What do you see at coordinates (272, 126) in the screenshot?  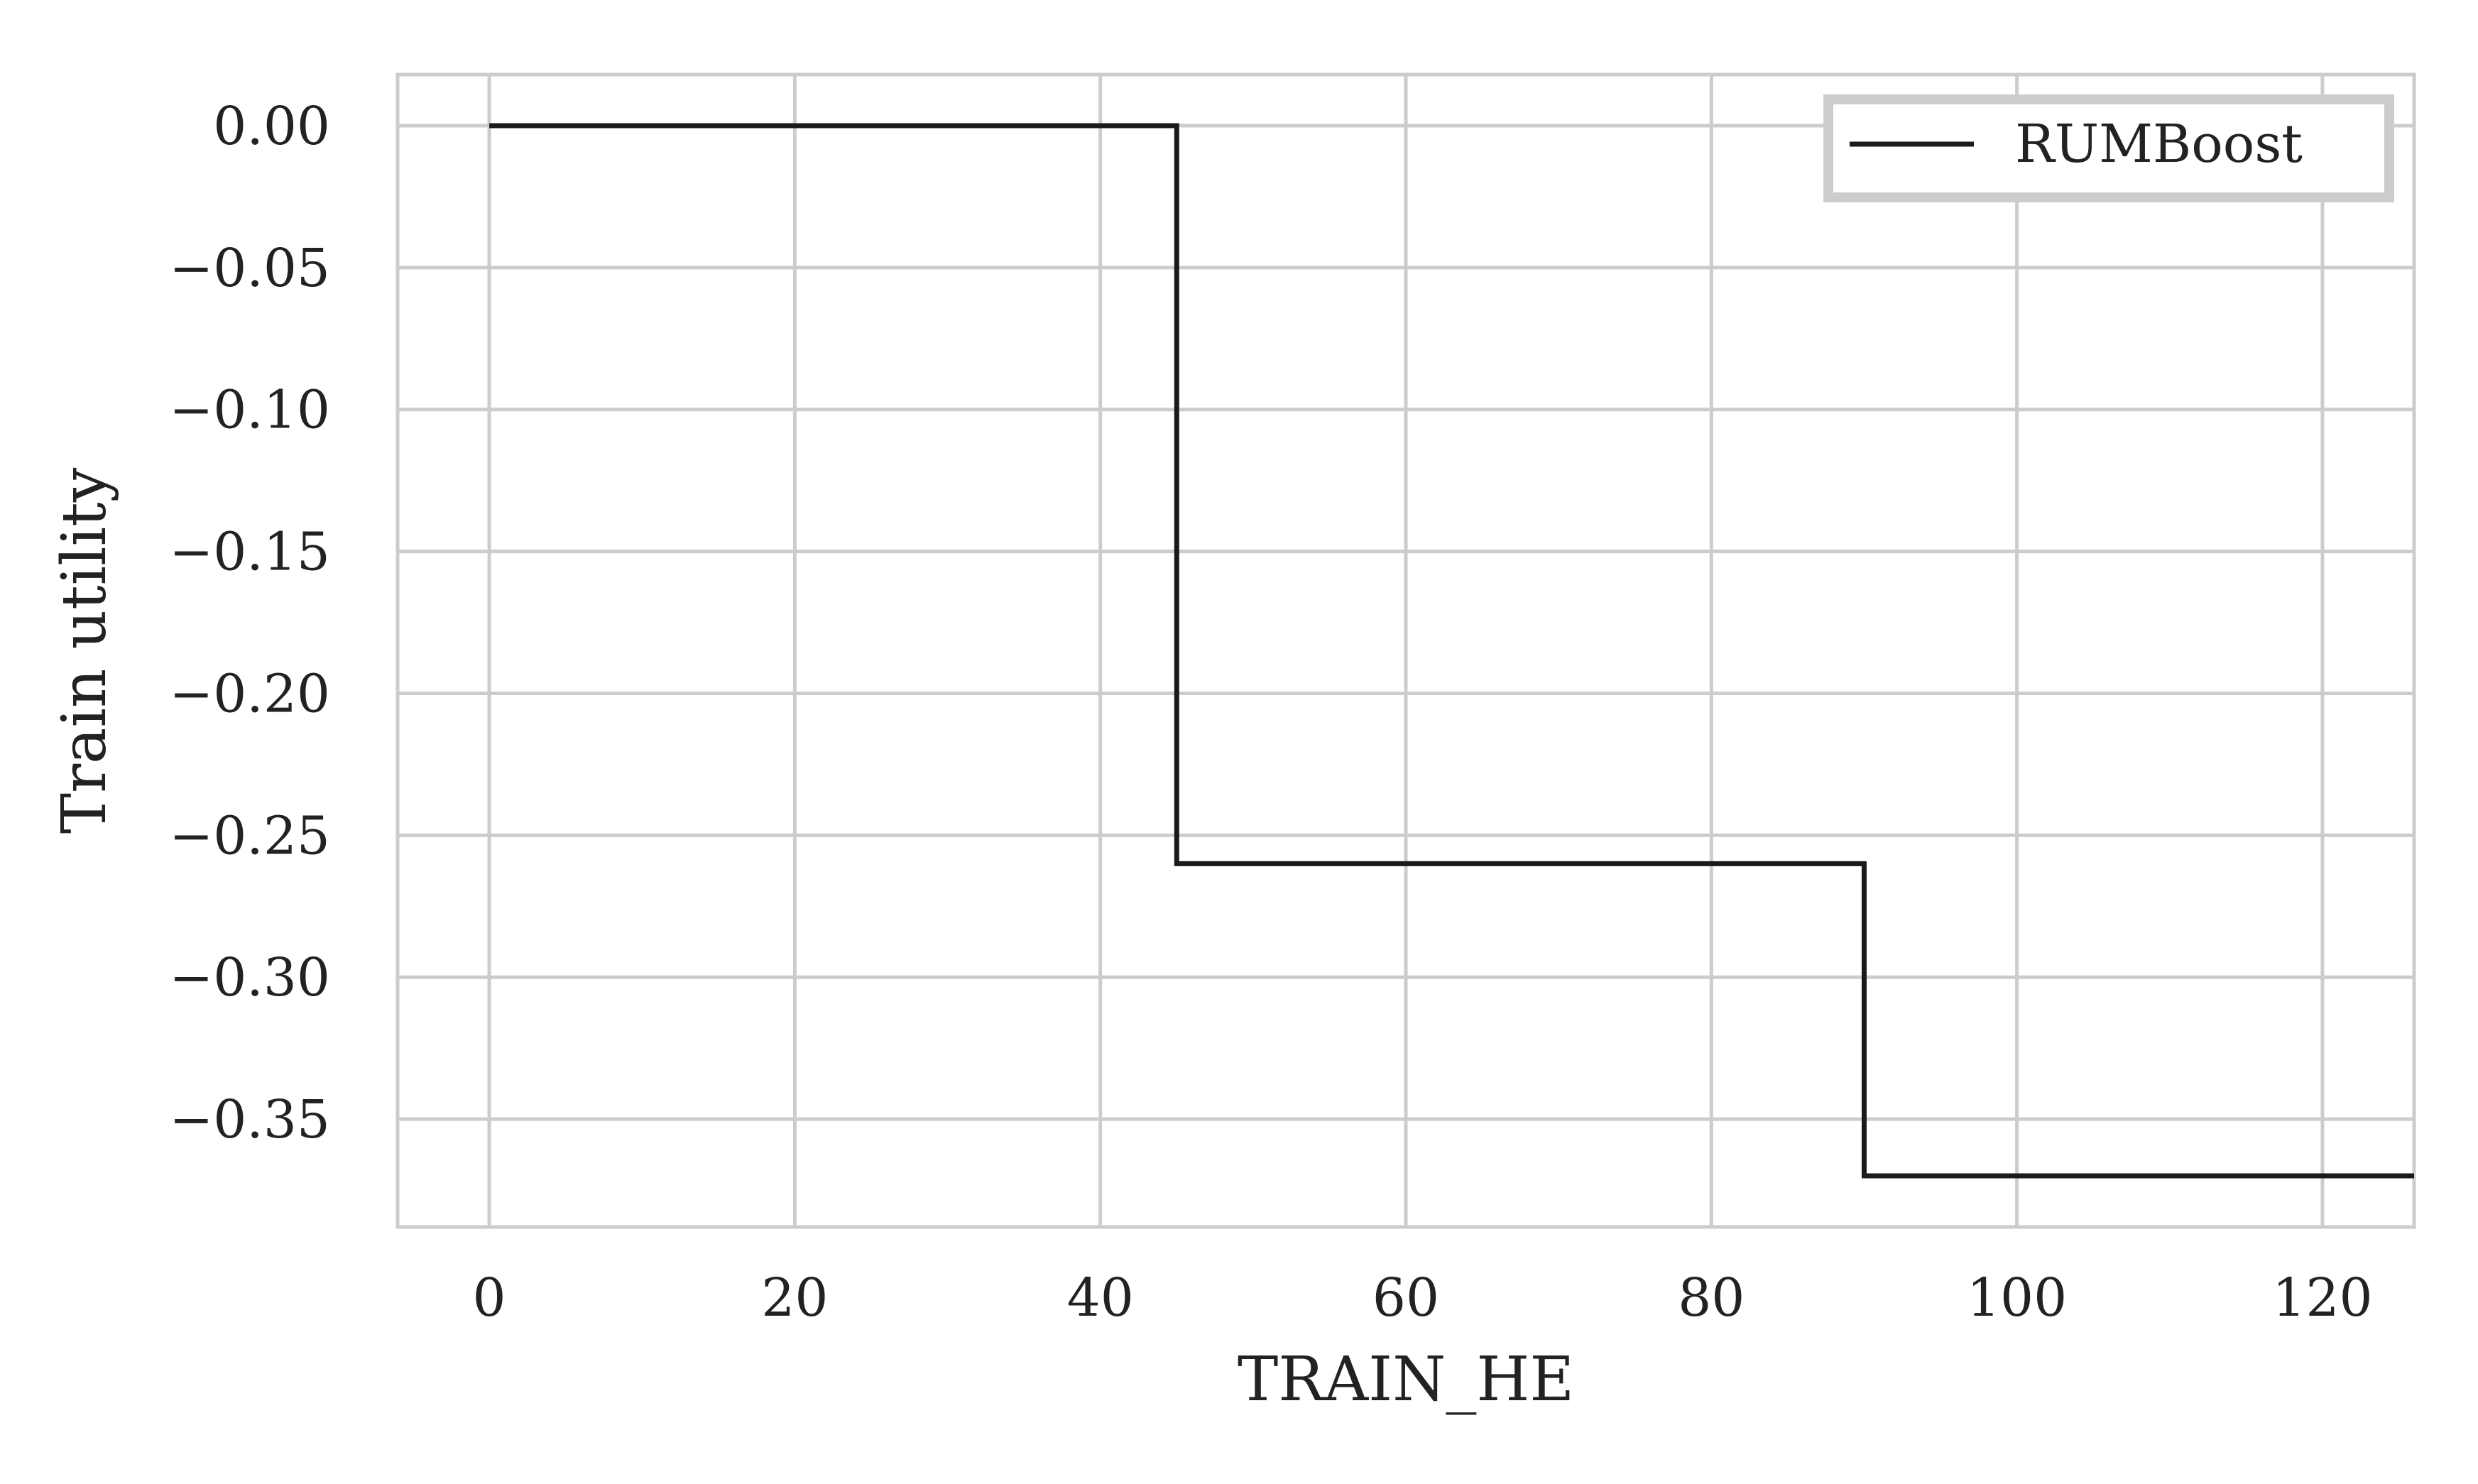 I see `y-tick-label: 0.00` at bounding box center [272, 126].